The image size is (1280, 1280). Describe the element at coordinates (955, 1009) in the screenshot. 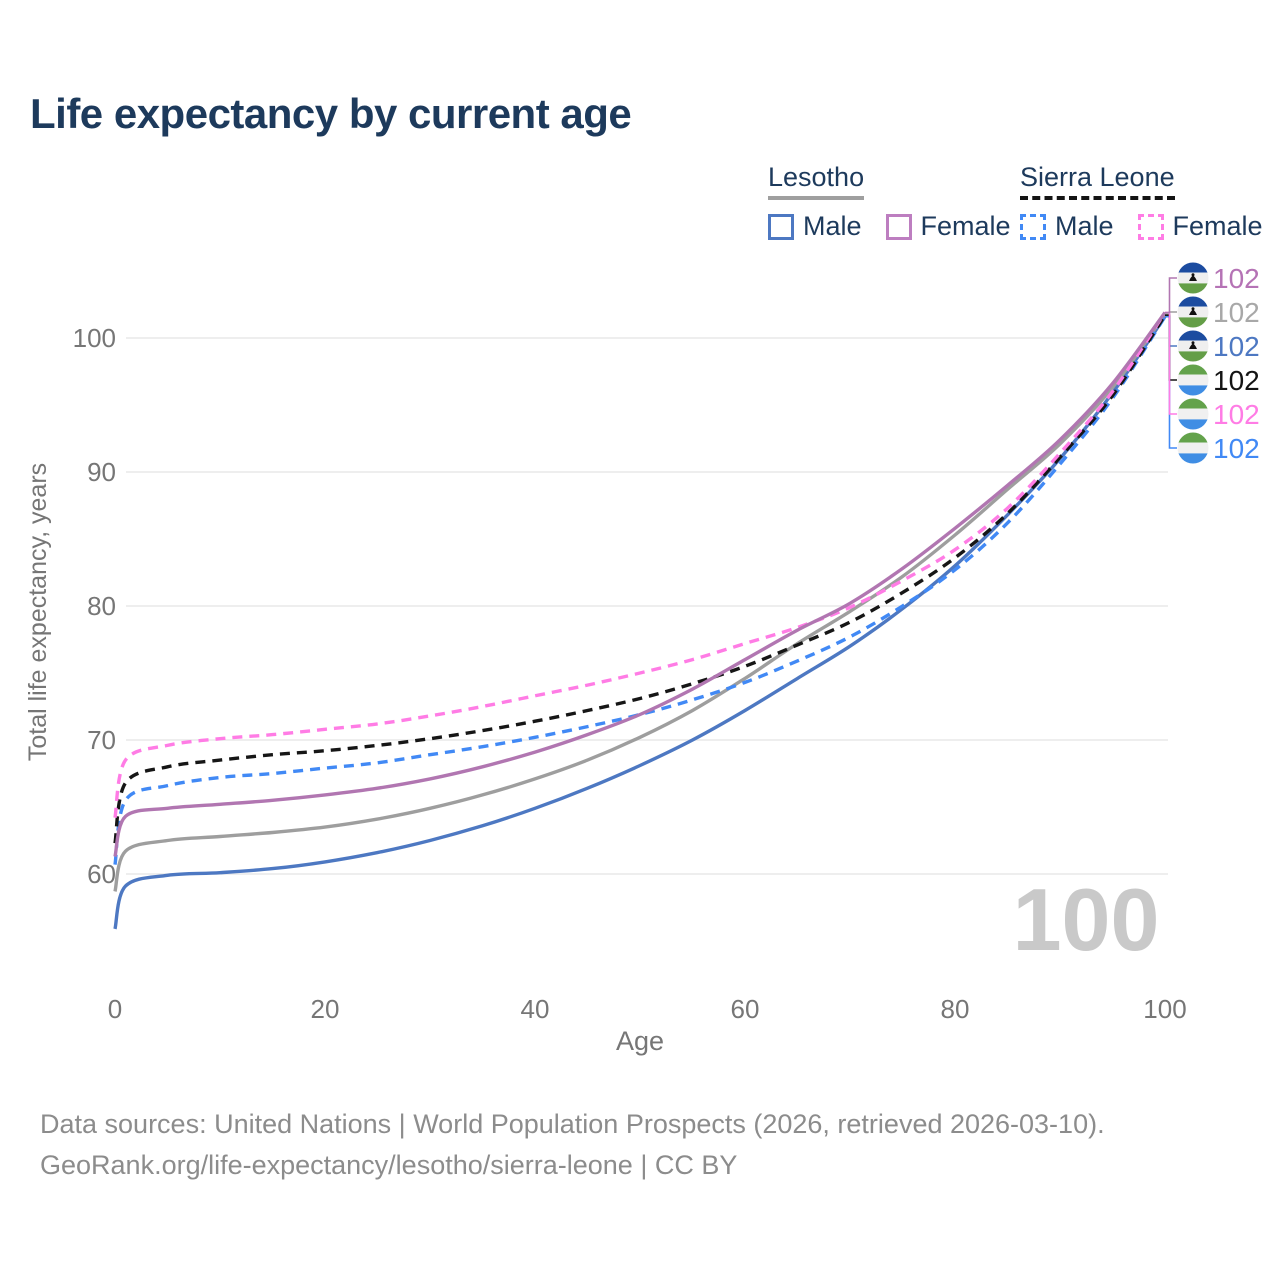

I see `x-tick-label-80: 80` at that location.